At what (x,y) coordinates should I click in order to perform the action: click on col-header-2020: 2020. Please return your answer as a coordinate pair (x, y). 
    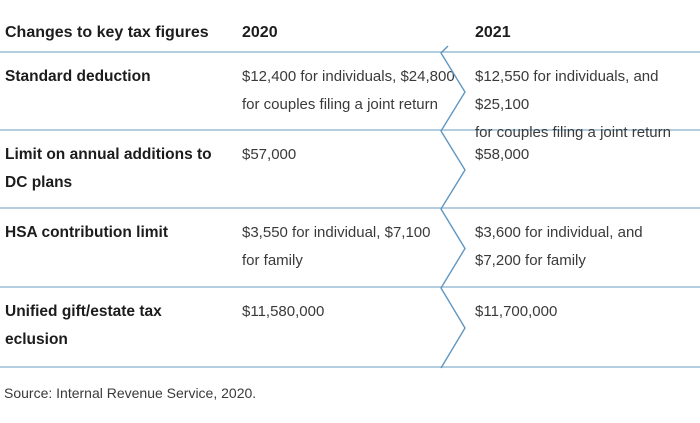
    Looking at the image, I should click on (260, 33).